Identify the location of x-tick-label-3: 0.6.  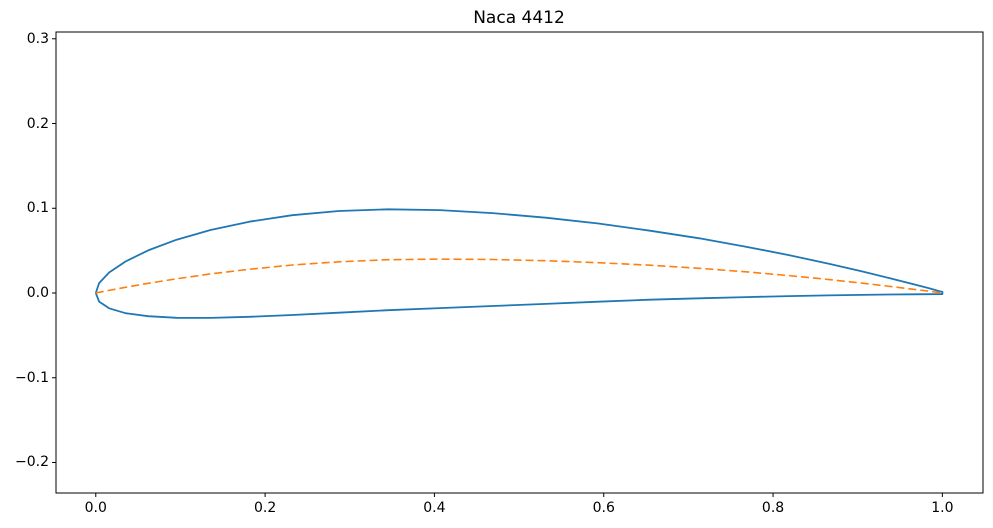
(603, 508).